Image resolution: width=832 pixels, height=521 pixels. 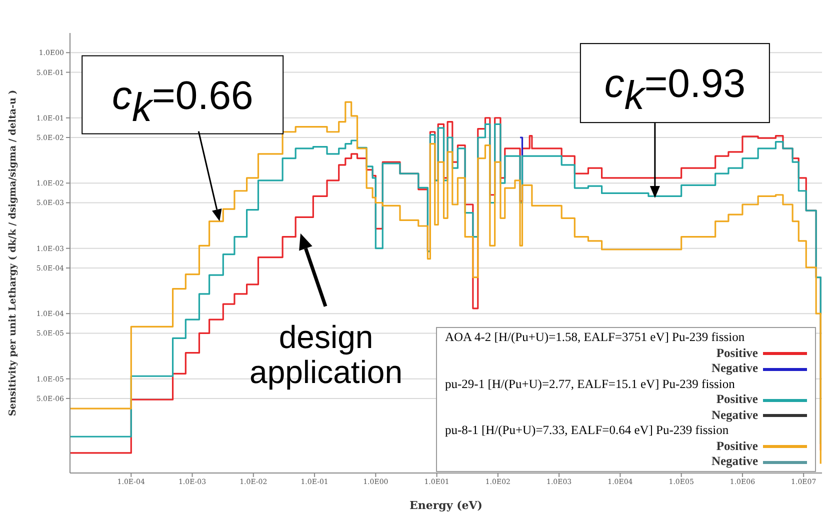 What do you see at coordinates (12, 253) in the screenshot?
I see `y-axis-title: Sensitivity per unit Lethargy ( dk/k / dsigma/sigma / delta-u )` at bounding box center [12, 253].